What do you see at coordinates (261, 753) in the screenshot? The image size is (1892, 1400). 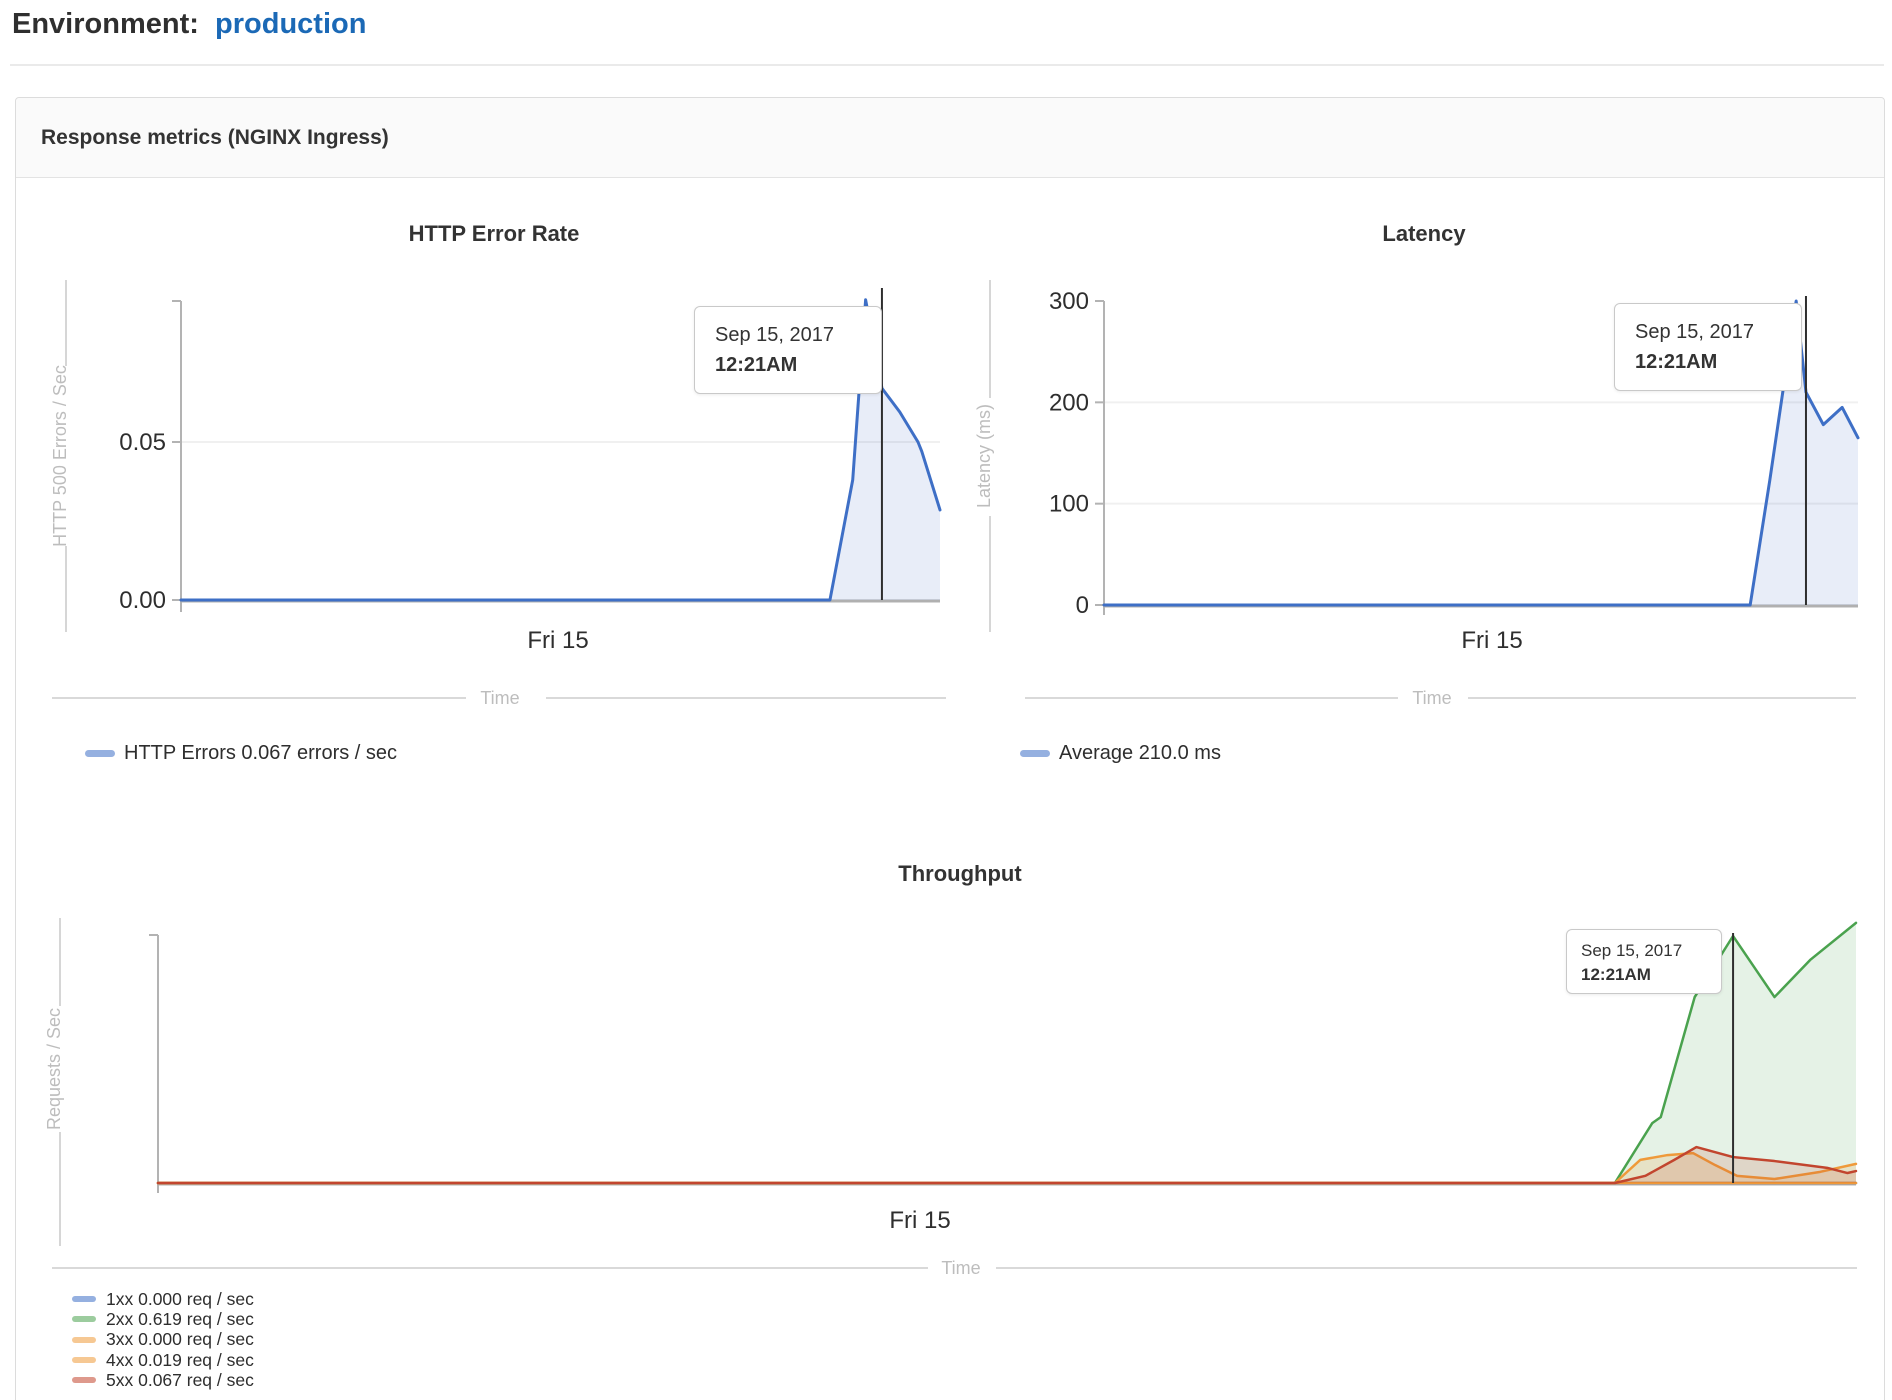 I see `legend-label: HTTP Errors 0.067 errors / sec` at bounding box center [261, 753].